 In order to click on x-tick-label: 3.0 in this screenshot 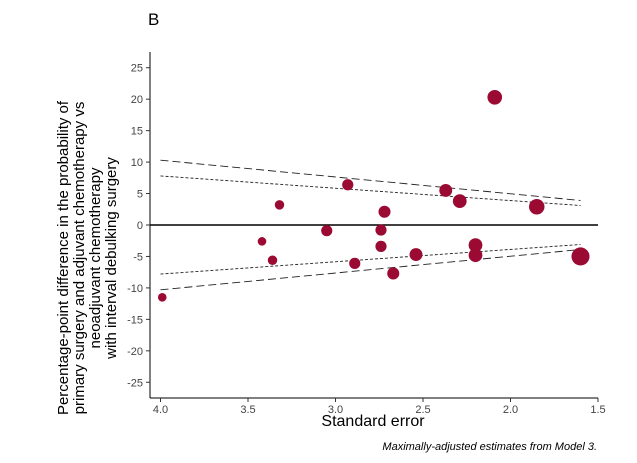, I will do `click(335, 410)`.